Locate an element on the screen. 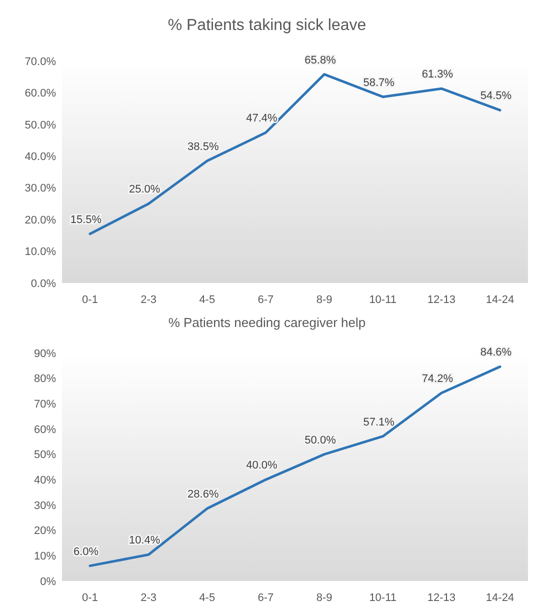 This screenshot has height=603, width=534. y-tick-label: 50% is located at coordinates (45, 455).